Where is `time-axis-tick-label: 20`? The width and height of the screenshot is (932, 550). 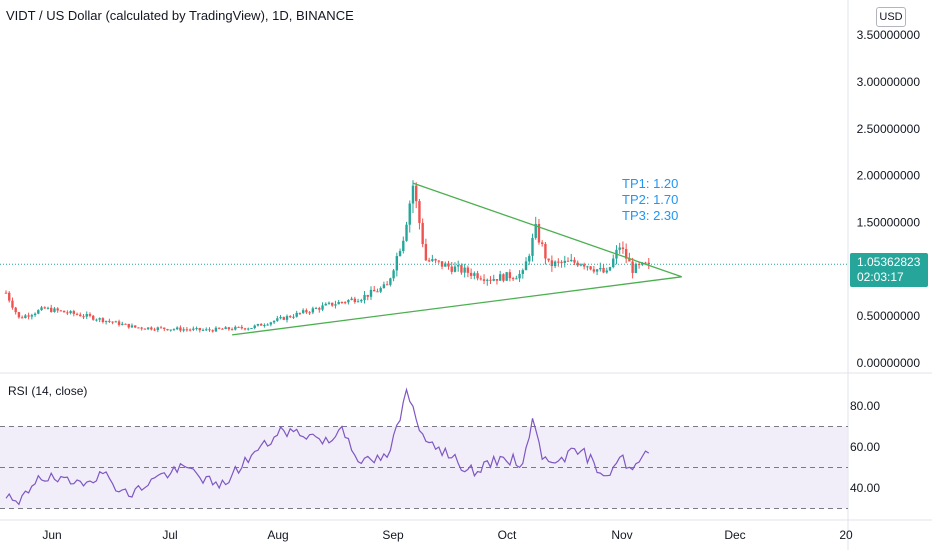 time-axis-tick-label: 20 is located at coordinates (846, 535).